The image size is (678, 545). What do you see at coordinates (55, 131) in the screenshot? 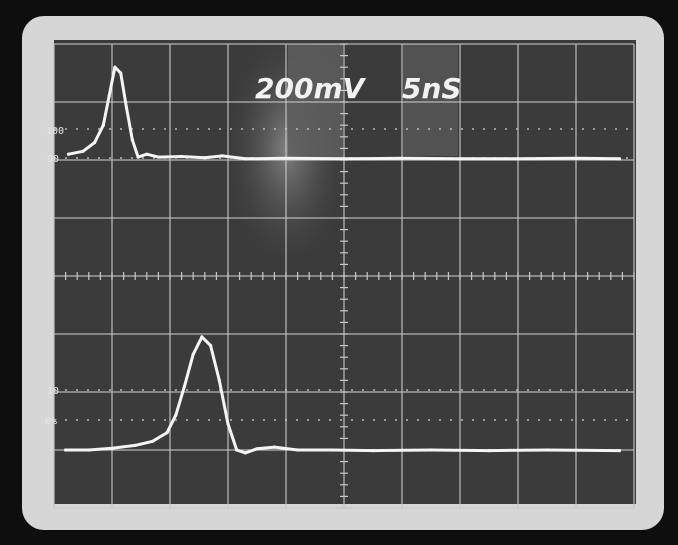
I see `label-100: 100` at bounding box center [55, 131].